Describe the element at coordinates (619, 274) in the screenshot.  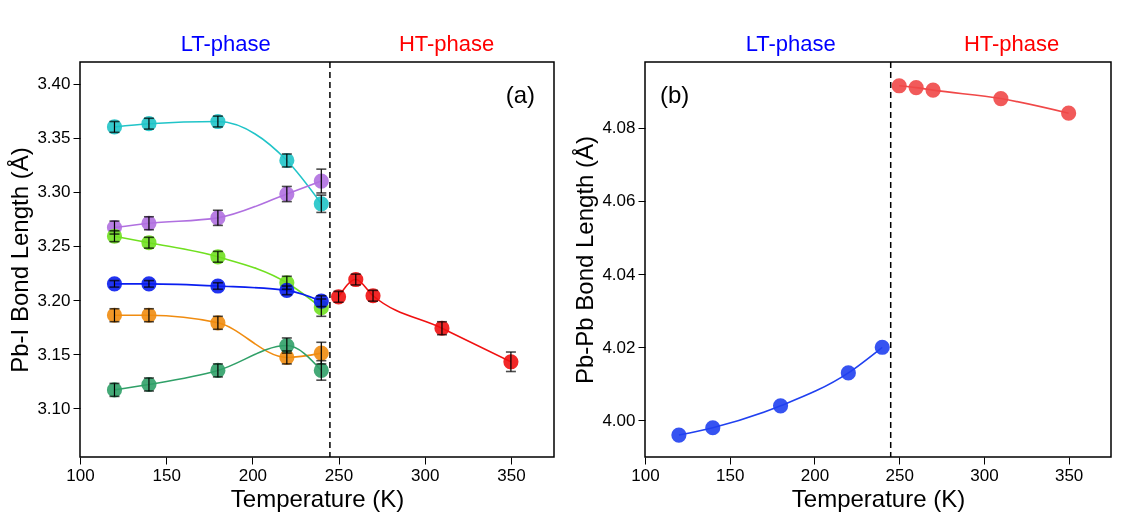
I see `y-tick-label: 4.04` at that location.